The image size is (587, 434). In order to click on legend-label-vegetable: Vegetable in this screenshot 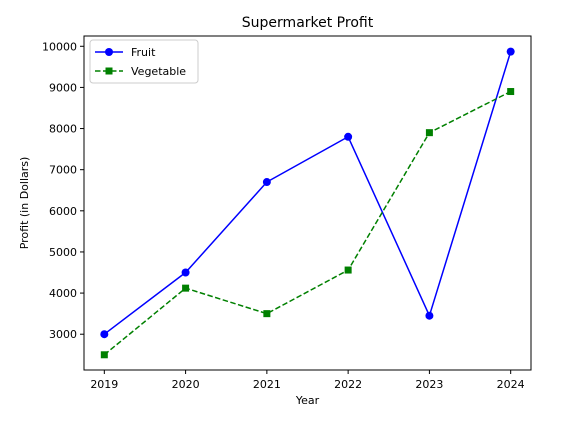, I will do `click(158, 71)`.